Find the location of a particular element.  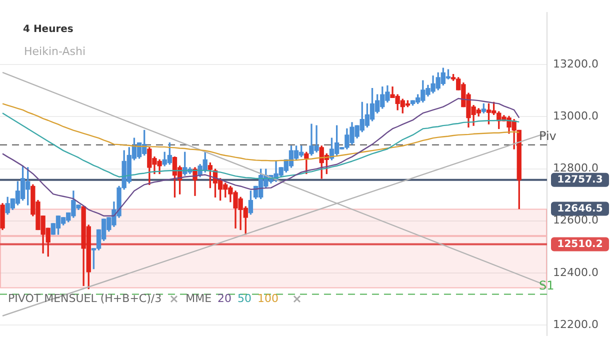

ref-line-label: 12510.2 is located at coordinates (580, 244).